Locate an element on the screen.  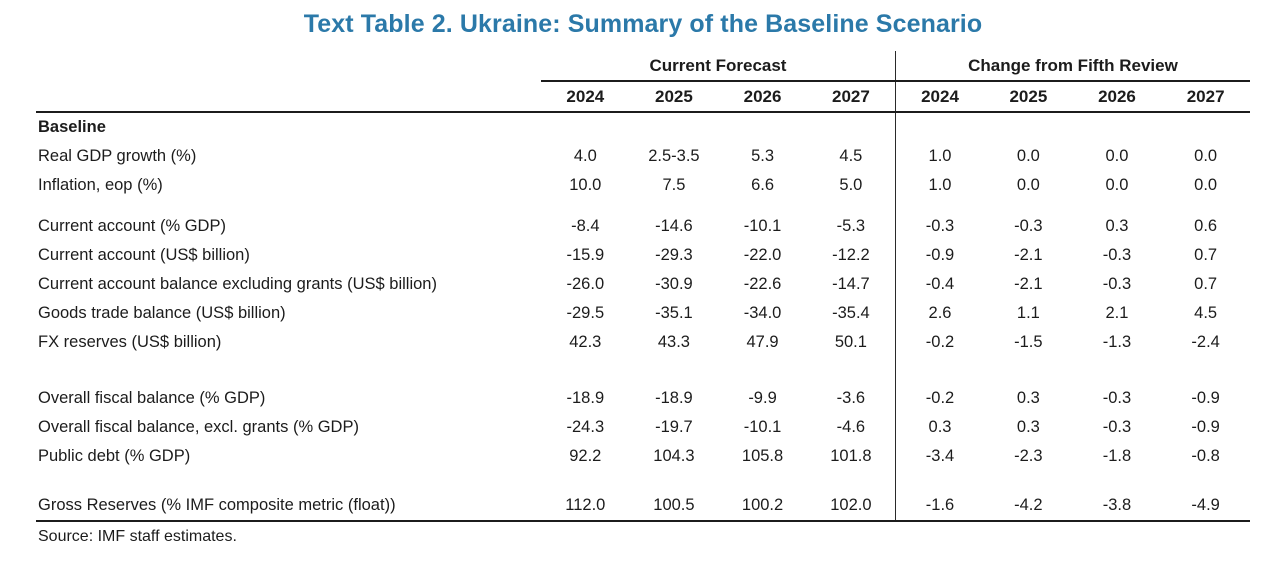
value-cell: -2.4 is located at coordinates (1205, 342).